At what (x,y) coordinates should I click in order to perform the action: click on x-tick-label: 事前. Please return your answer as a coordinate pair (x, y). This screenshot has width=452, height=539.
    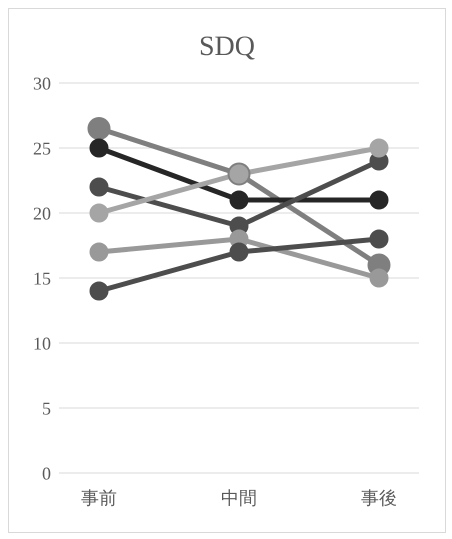
    Looking at the image, I should click on (99, 498).